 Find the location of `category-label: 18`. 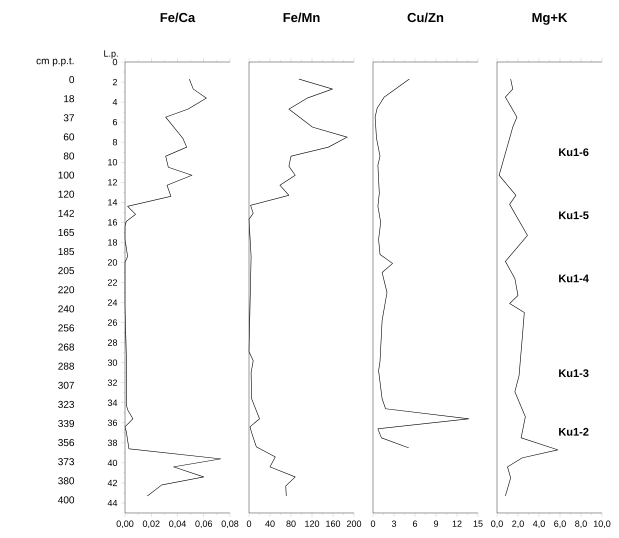

category-label: 18 is located at coordinates (69, 98).